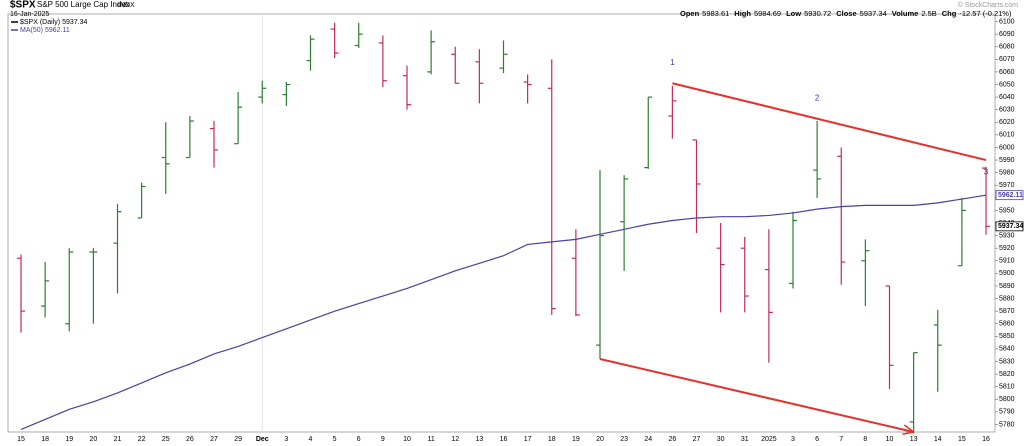  Describe the element at coordinates (1007, 97) in the screenshot. I see `y-tick-label: 6040` at that location.